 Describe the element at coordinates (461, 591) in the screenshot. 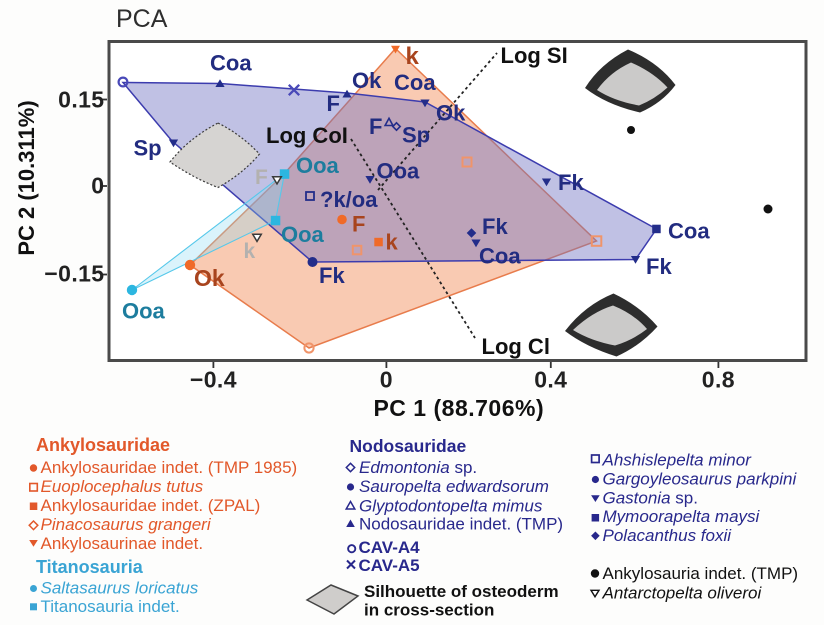

I see `svg-text: Silhouette of osteoderm` at that location.